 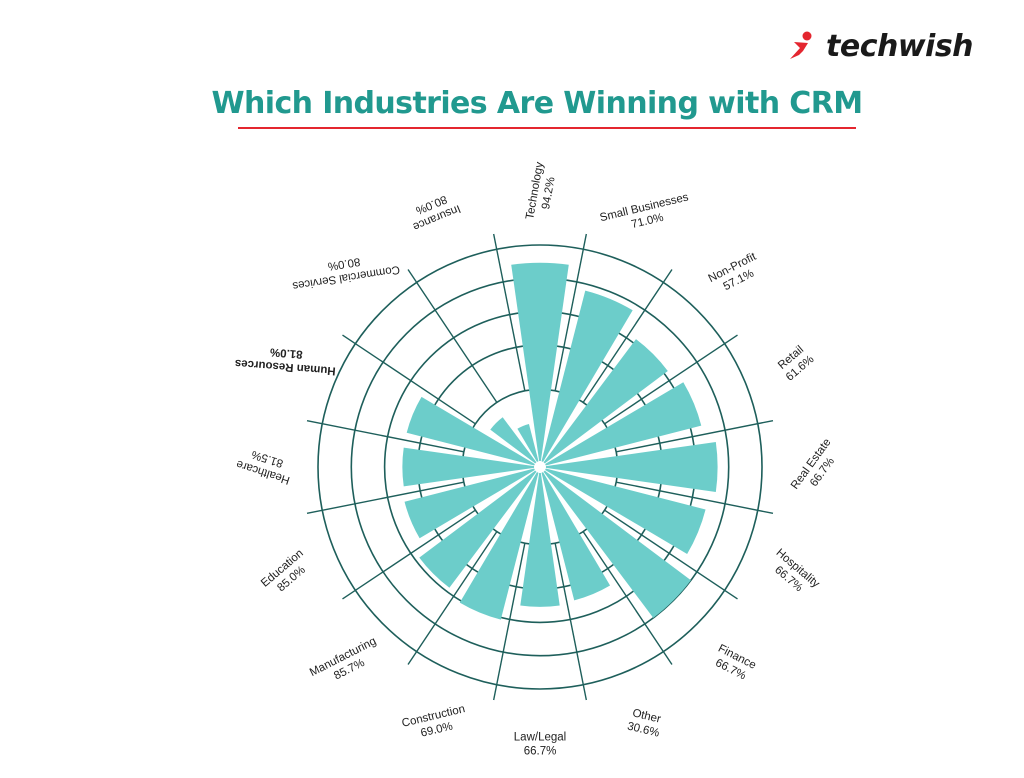 I want to click on bar-construction, so click(x=499, y=546).